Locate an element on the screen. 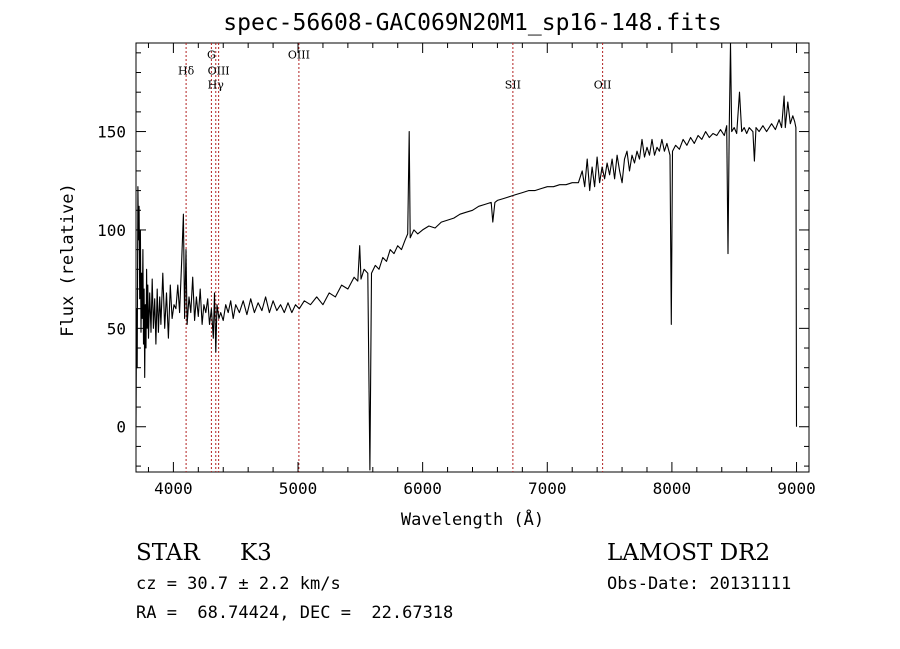 The image size is (900, 649). x-tick-label: 7000 is located at coordinates (547, 488).